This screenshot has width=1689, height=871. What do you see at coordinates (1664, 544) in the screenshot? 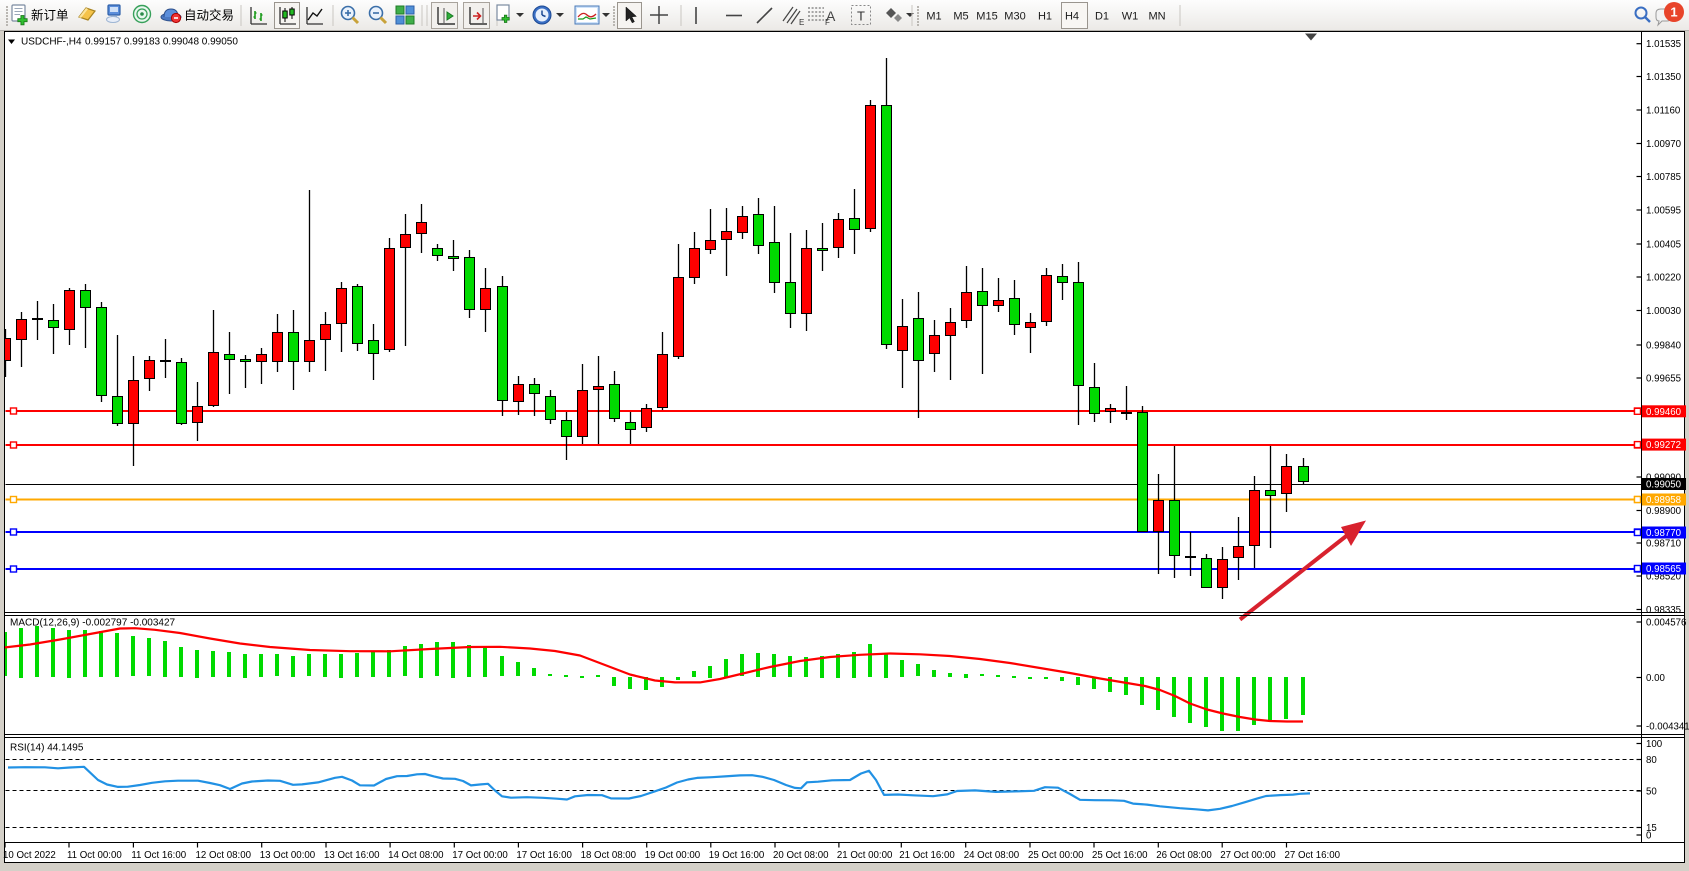
I see `svg-text: 0.98710` at bounding box center [1664, 544].